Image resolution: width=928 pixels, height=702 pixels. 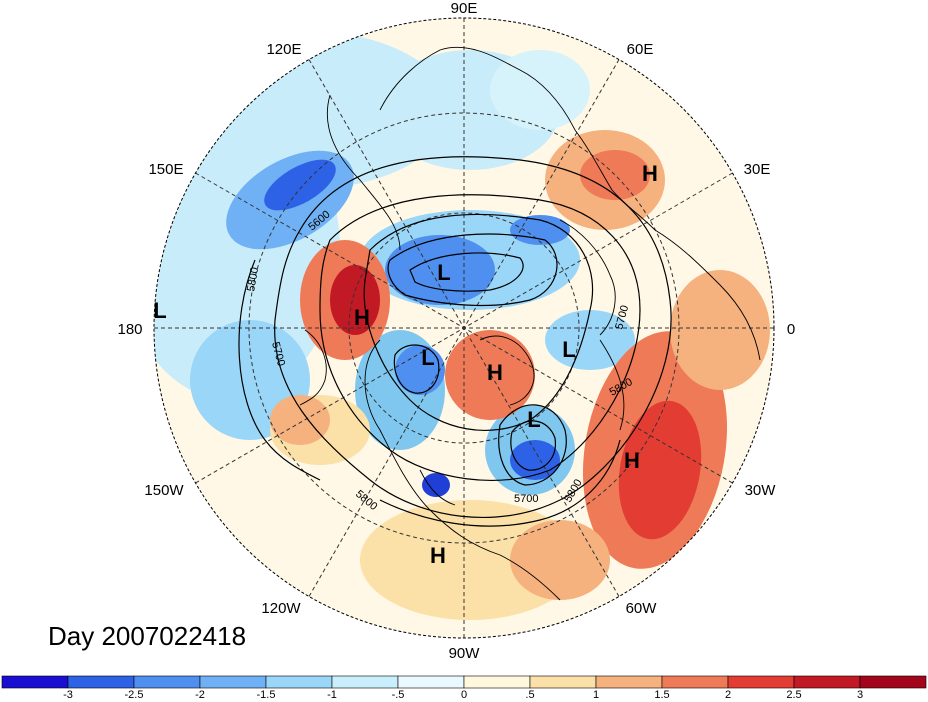 I want to click on lon-label-90e: 90E, so click(x=464, y=8).